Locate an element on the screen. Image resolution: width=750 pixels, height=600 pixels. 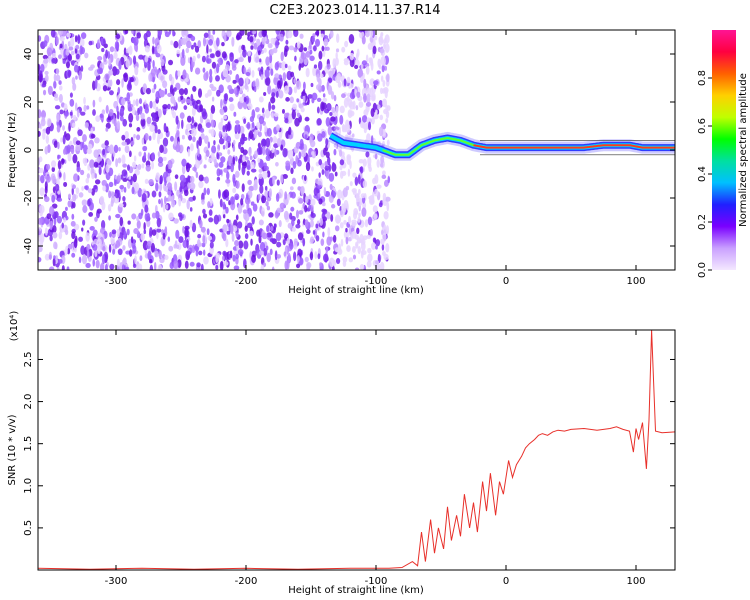
colorbar-tick-label: 0.4 is located at coordinates (702, 174).